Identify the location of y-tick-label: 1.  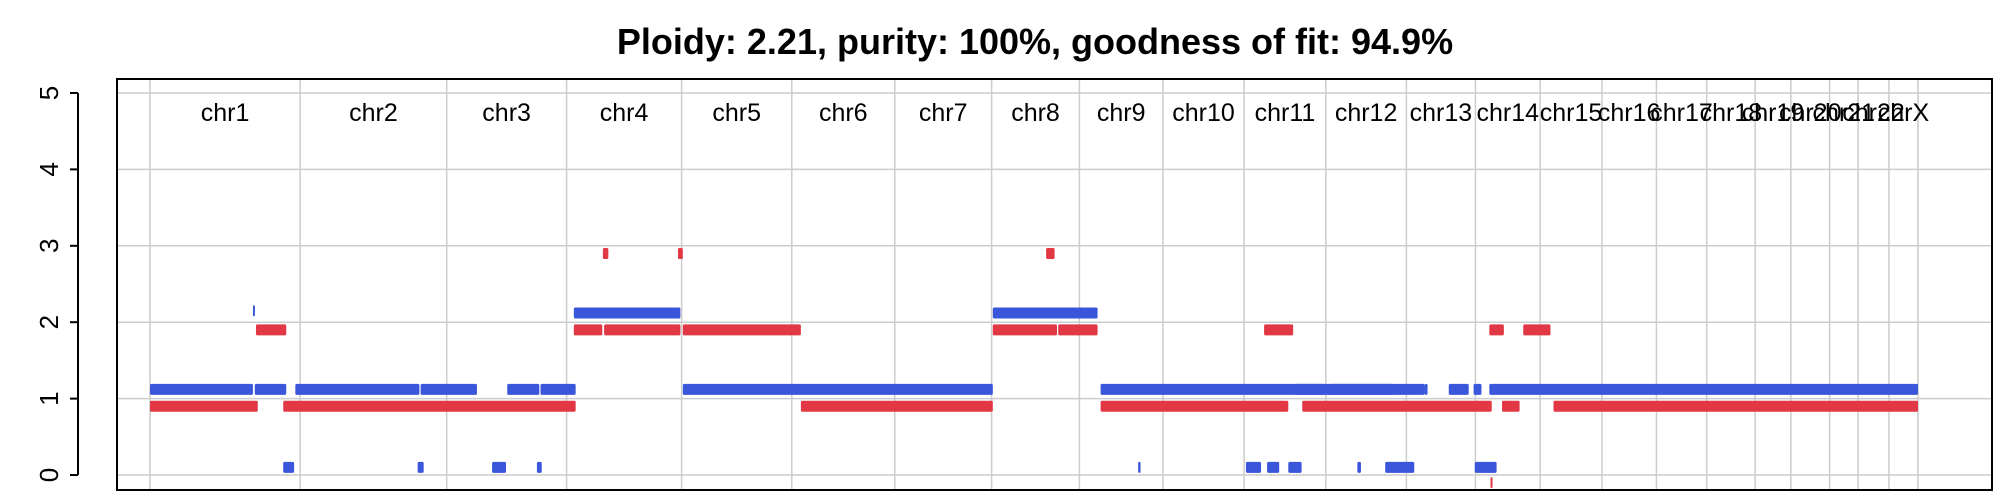
(49, 398).